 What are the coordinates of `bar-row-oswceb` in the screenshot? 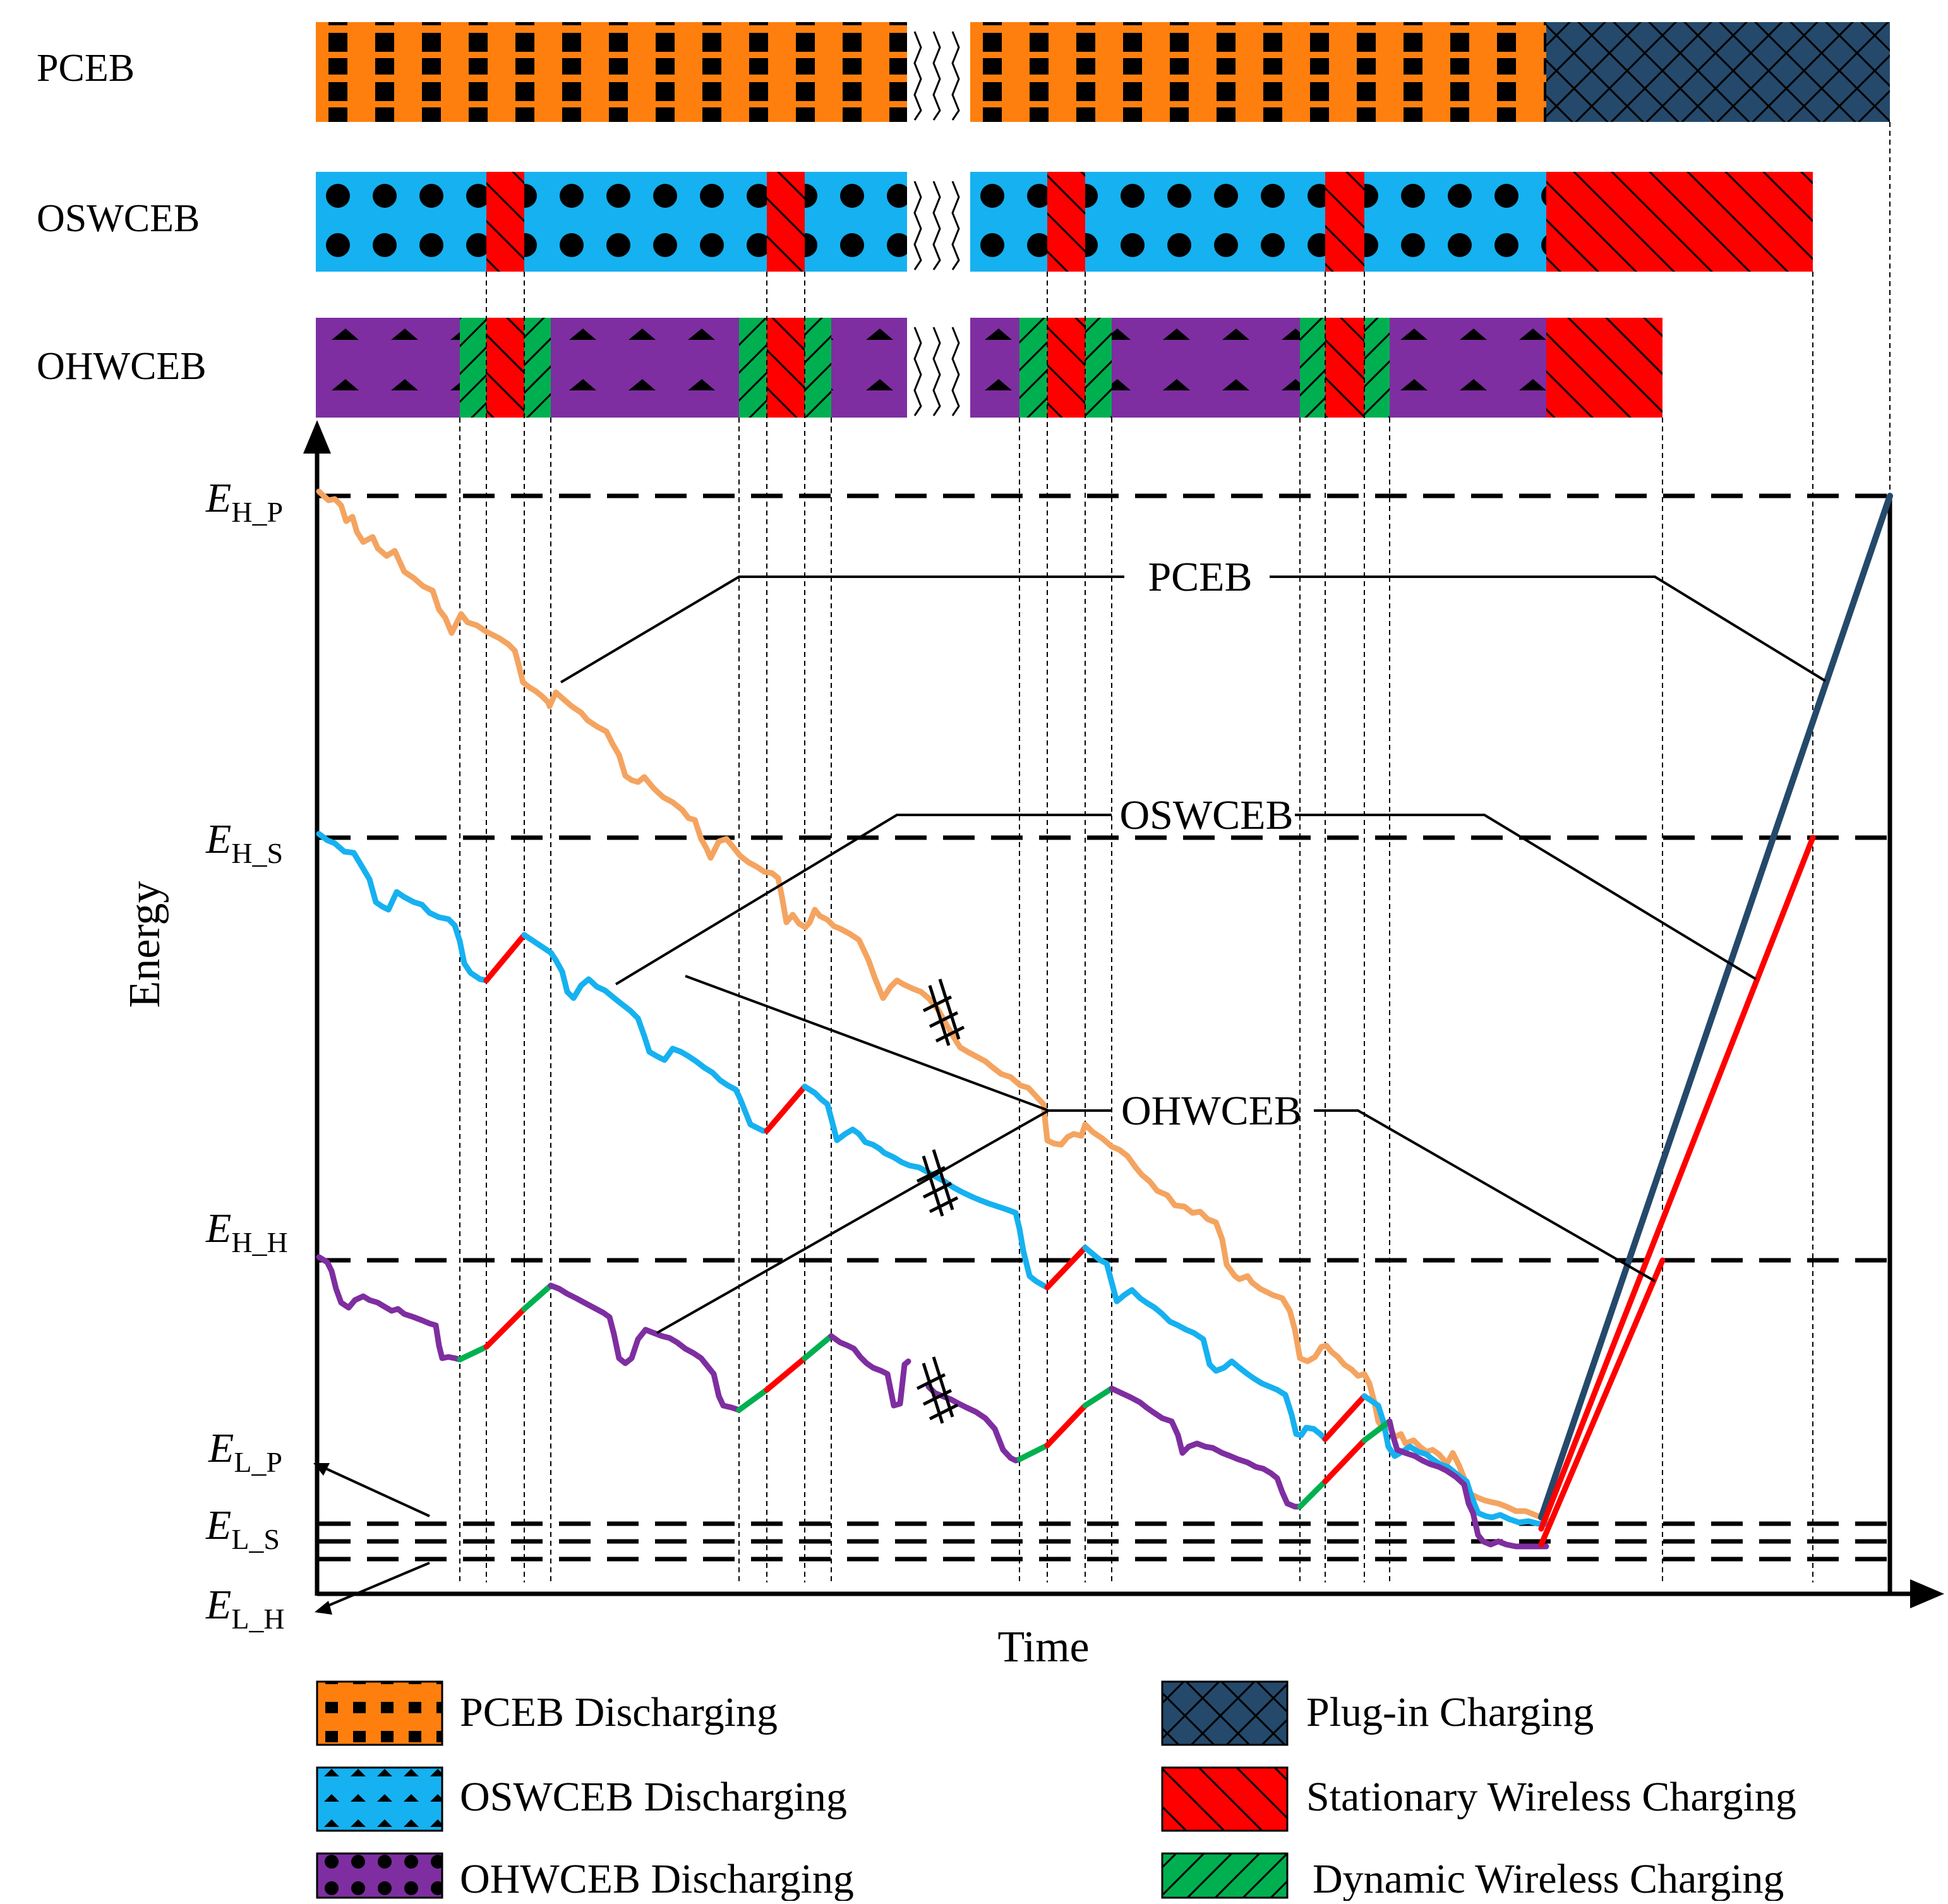 It's located at (1064, 222).